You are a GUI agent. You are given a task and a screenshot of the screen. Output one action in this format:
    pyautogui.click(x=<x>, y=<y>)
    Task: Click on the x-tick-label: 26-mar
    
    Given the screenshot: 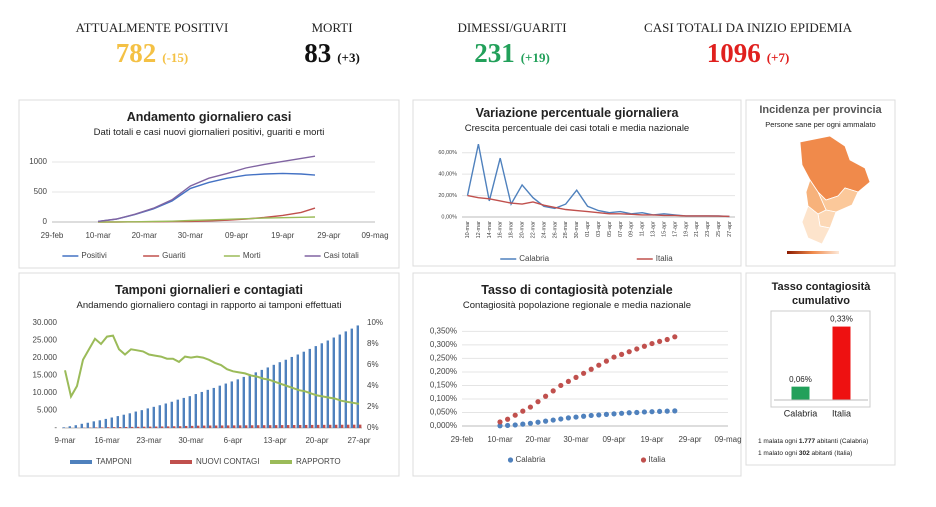 What is the action you would take?
    pyautogui.click(x=555, y=230)
    